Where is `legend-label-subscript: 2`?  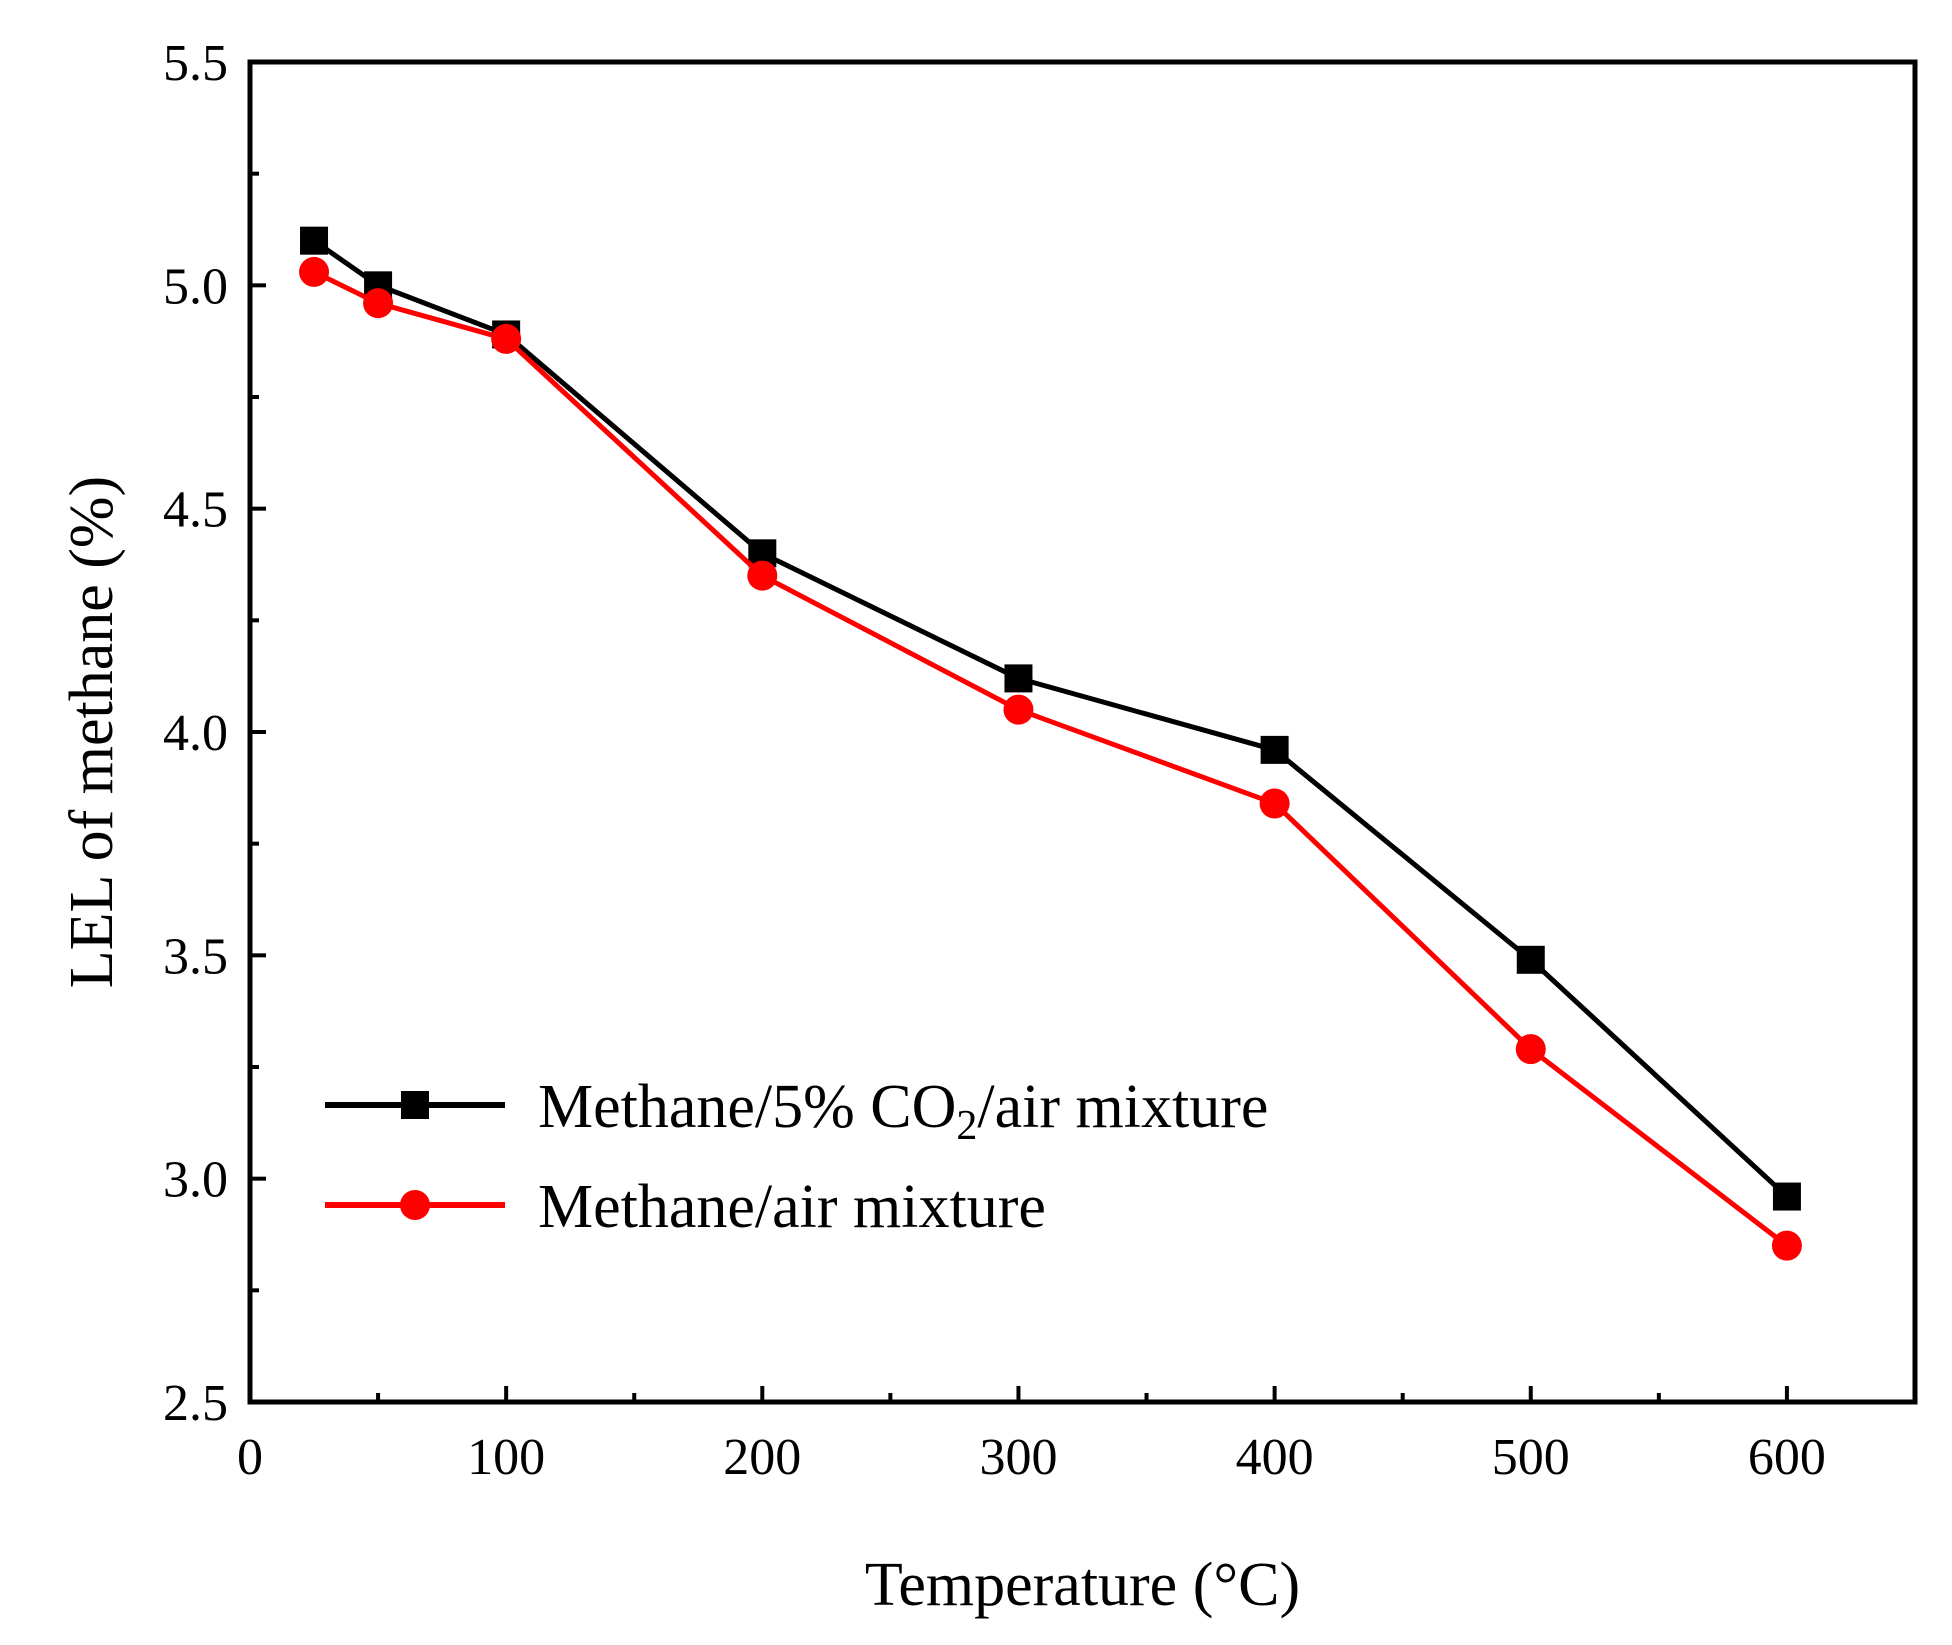
legend-label-subscript: 2 is located at coordinates (966, 1126).